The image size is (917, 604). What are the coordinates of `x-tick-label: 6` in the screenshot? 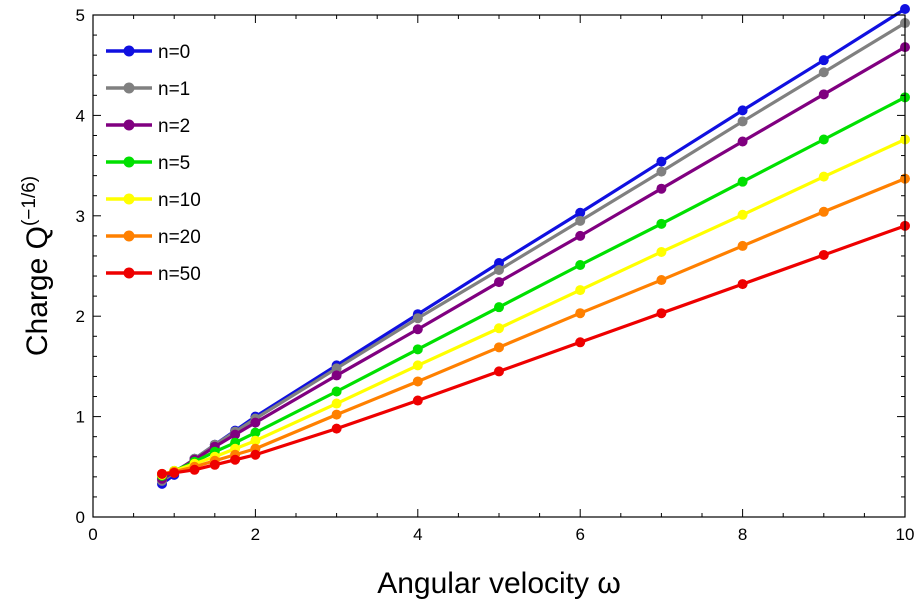 It's located at (579, 534).